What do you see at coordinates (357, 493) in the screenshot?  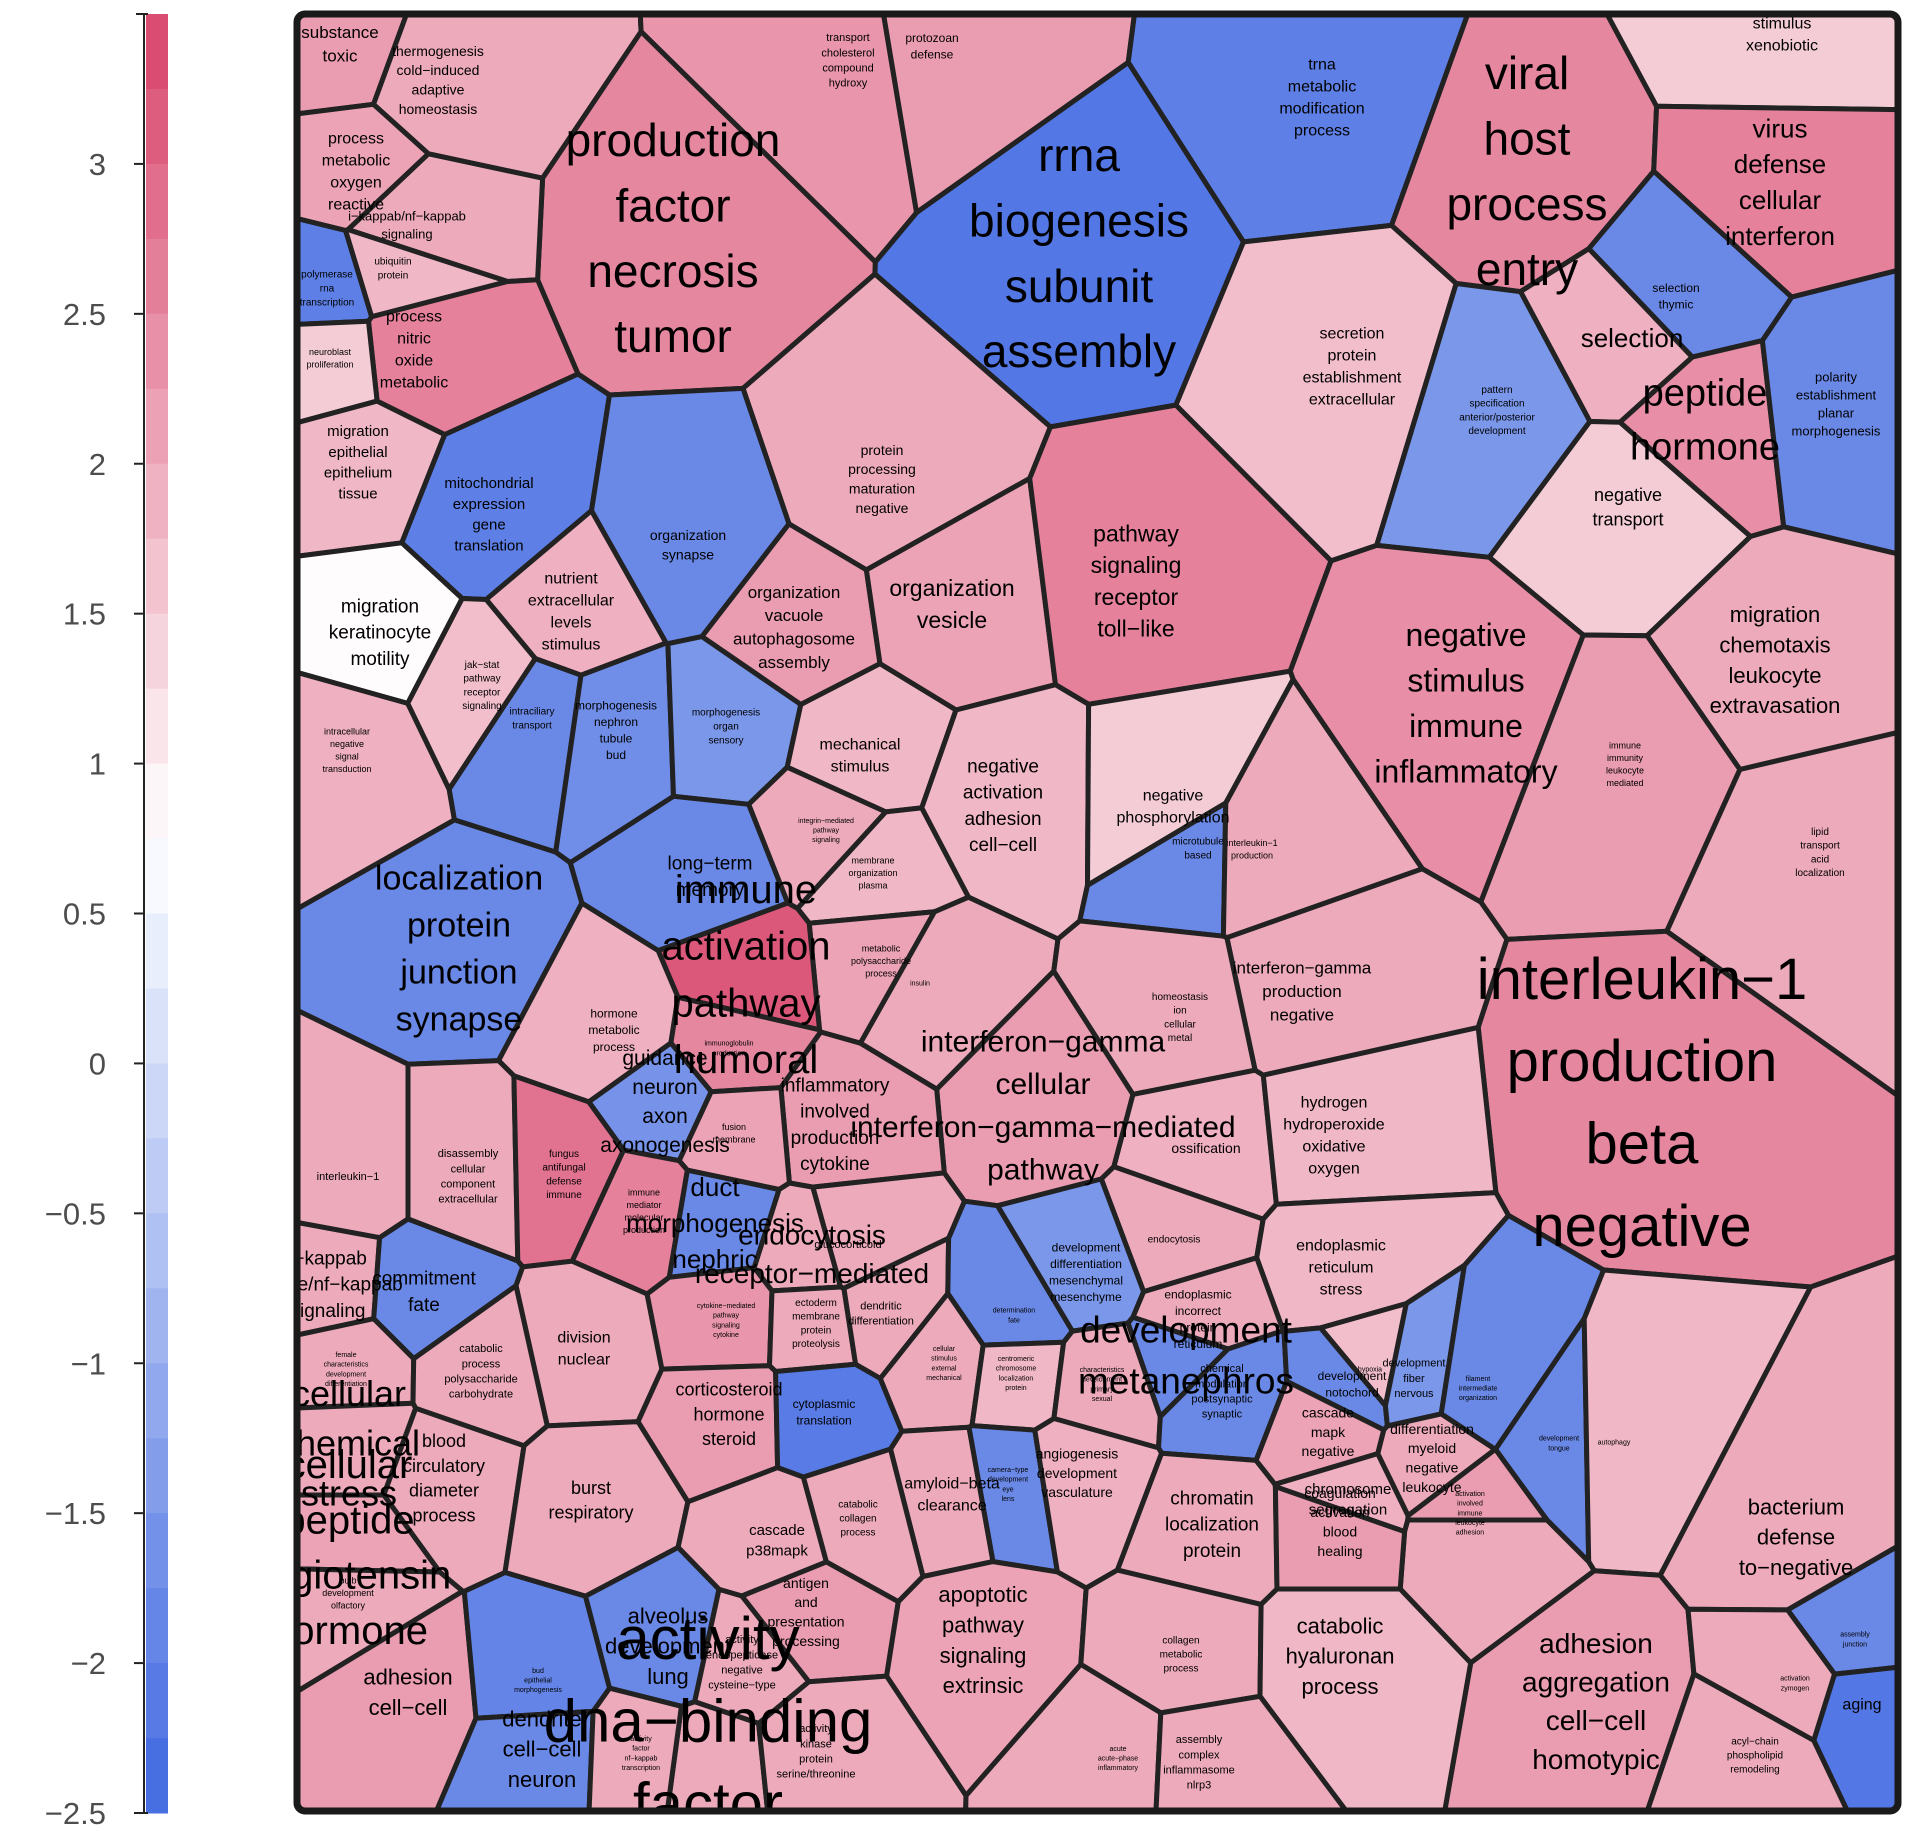 I see `cell-label-word: tissue` at bounding box center [357, 493].